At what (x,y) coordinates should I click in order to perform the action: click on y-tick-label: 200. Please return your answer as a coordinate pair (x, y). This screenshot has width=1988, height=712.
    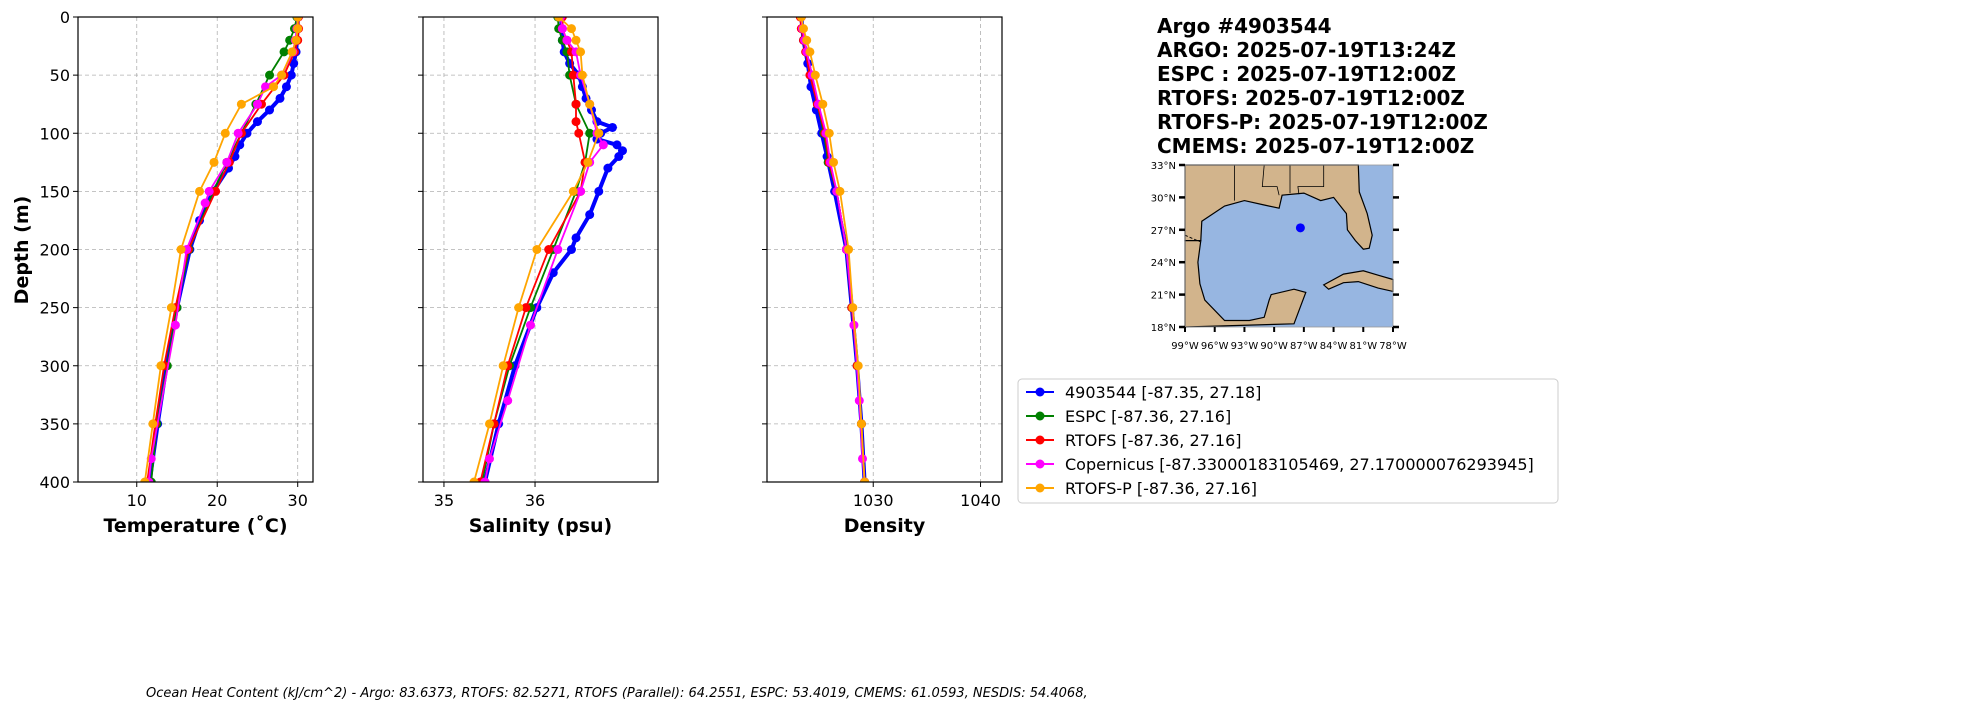
    Looking at the image, I should click on (54, 250).